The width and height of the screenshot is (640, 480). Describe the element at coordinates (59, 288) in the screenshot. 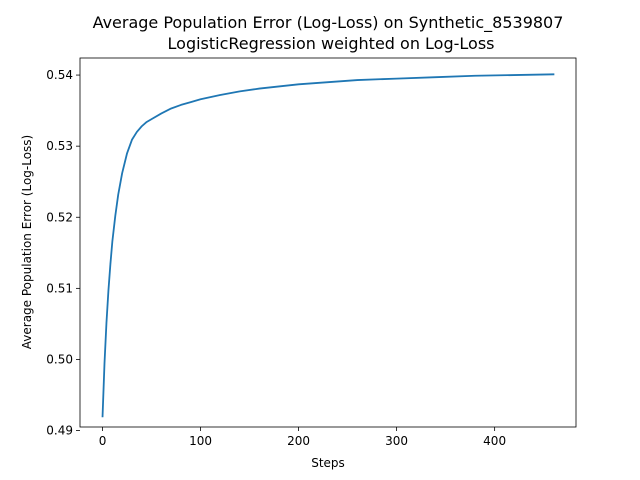

I see `y-tick-label: 0.51` at that location.